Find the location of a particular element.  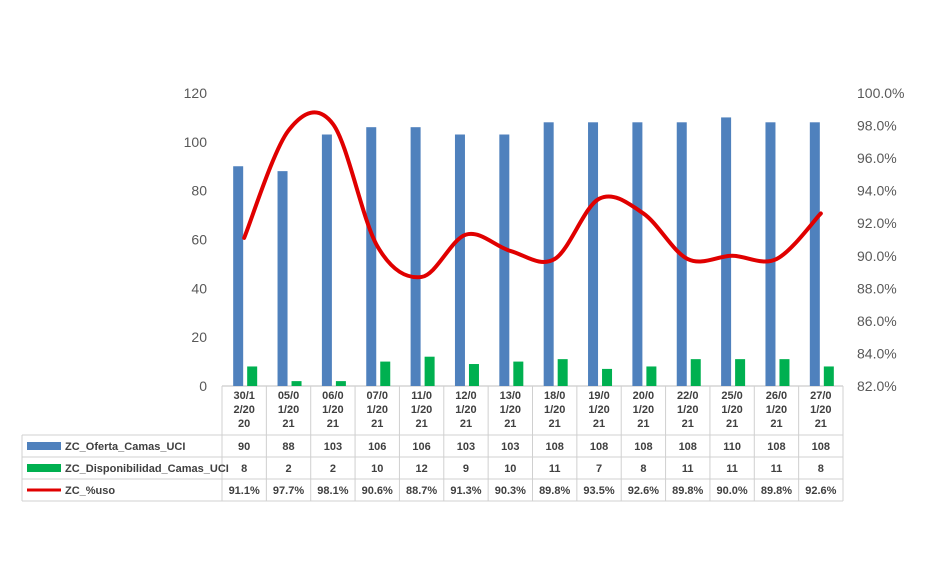

data-label: 110 is located at coordinates (732, 447).